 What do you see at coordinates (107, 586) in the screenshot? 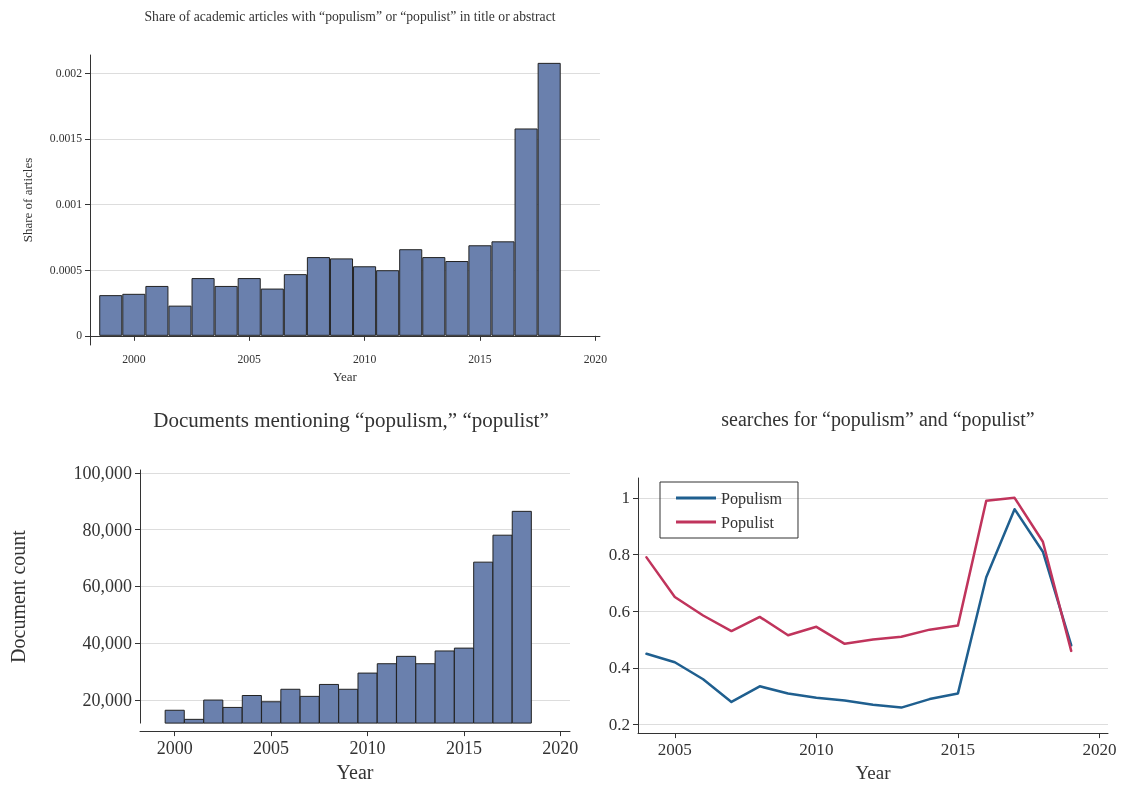
I see `y-tick-label: 60,000` at bounding box center [107, 586].